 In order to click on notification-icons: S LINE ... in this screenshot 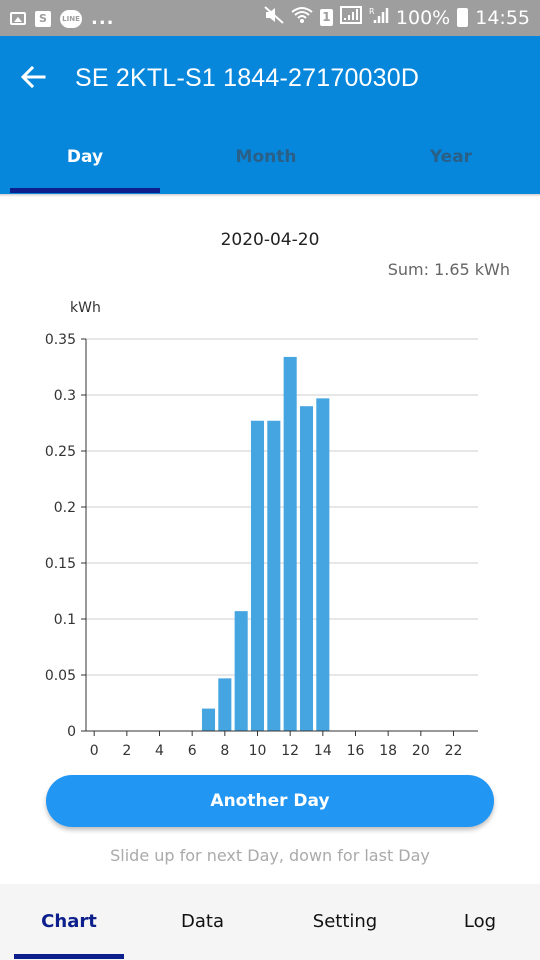, I will do `click(62, 18)`.